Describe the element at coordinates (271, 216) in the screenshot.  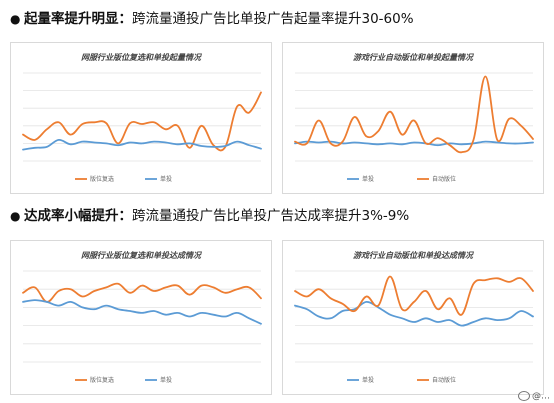
I see `heading-text: 跨流量通投广告比单投广告达成率提升3%-9%` at that location.